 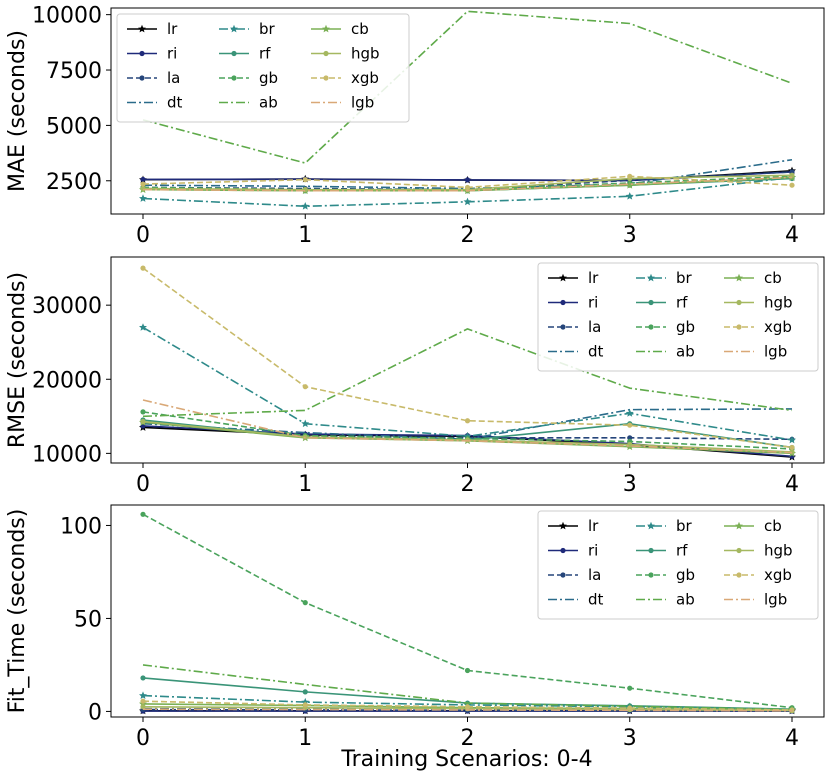 What do you see at coordinates (67, 306) in the screenshot?
I see `rmse-y-tick-label: 30000` at bounding box center [67, 306].